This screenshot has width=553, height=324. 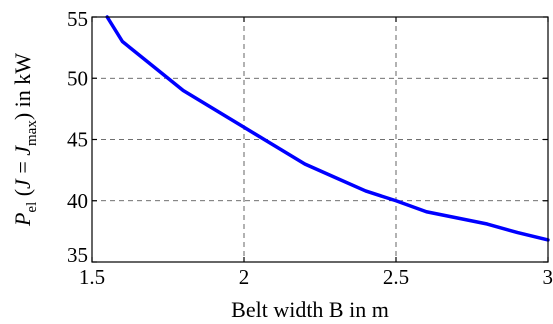 I want to click on x-tick-label: 3, so click(x=548, y=277).